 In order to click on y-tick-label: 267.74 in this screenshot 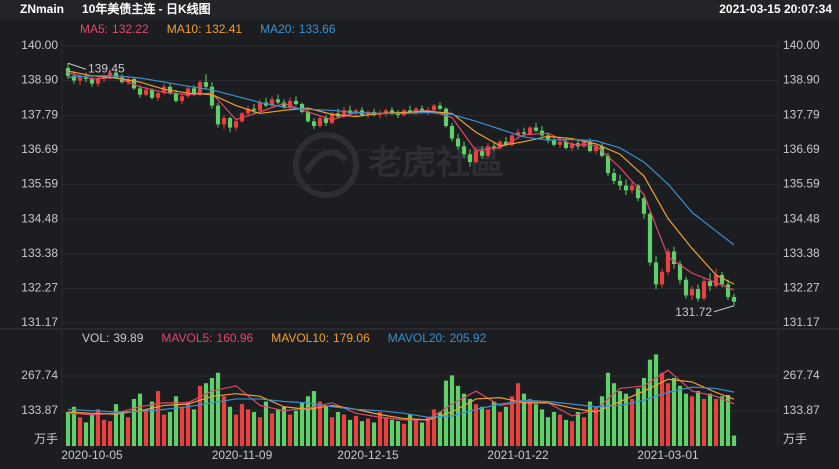, I will do `click(39, 375)`.